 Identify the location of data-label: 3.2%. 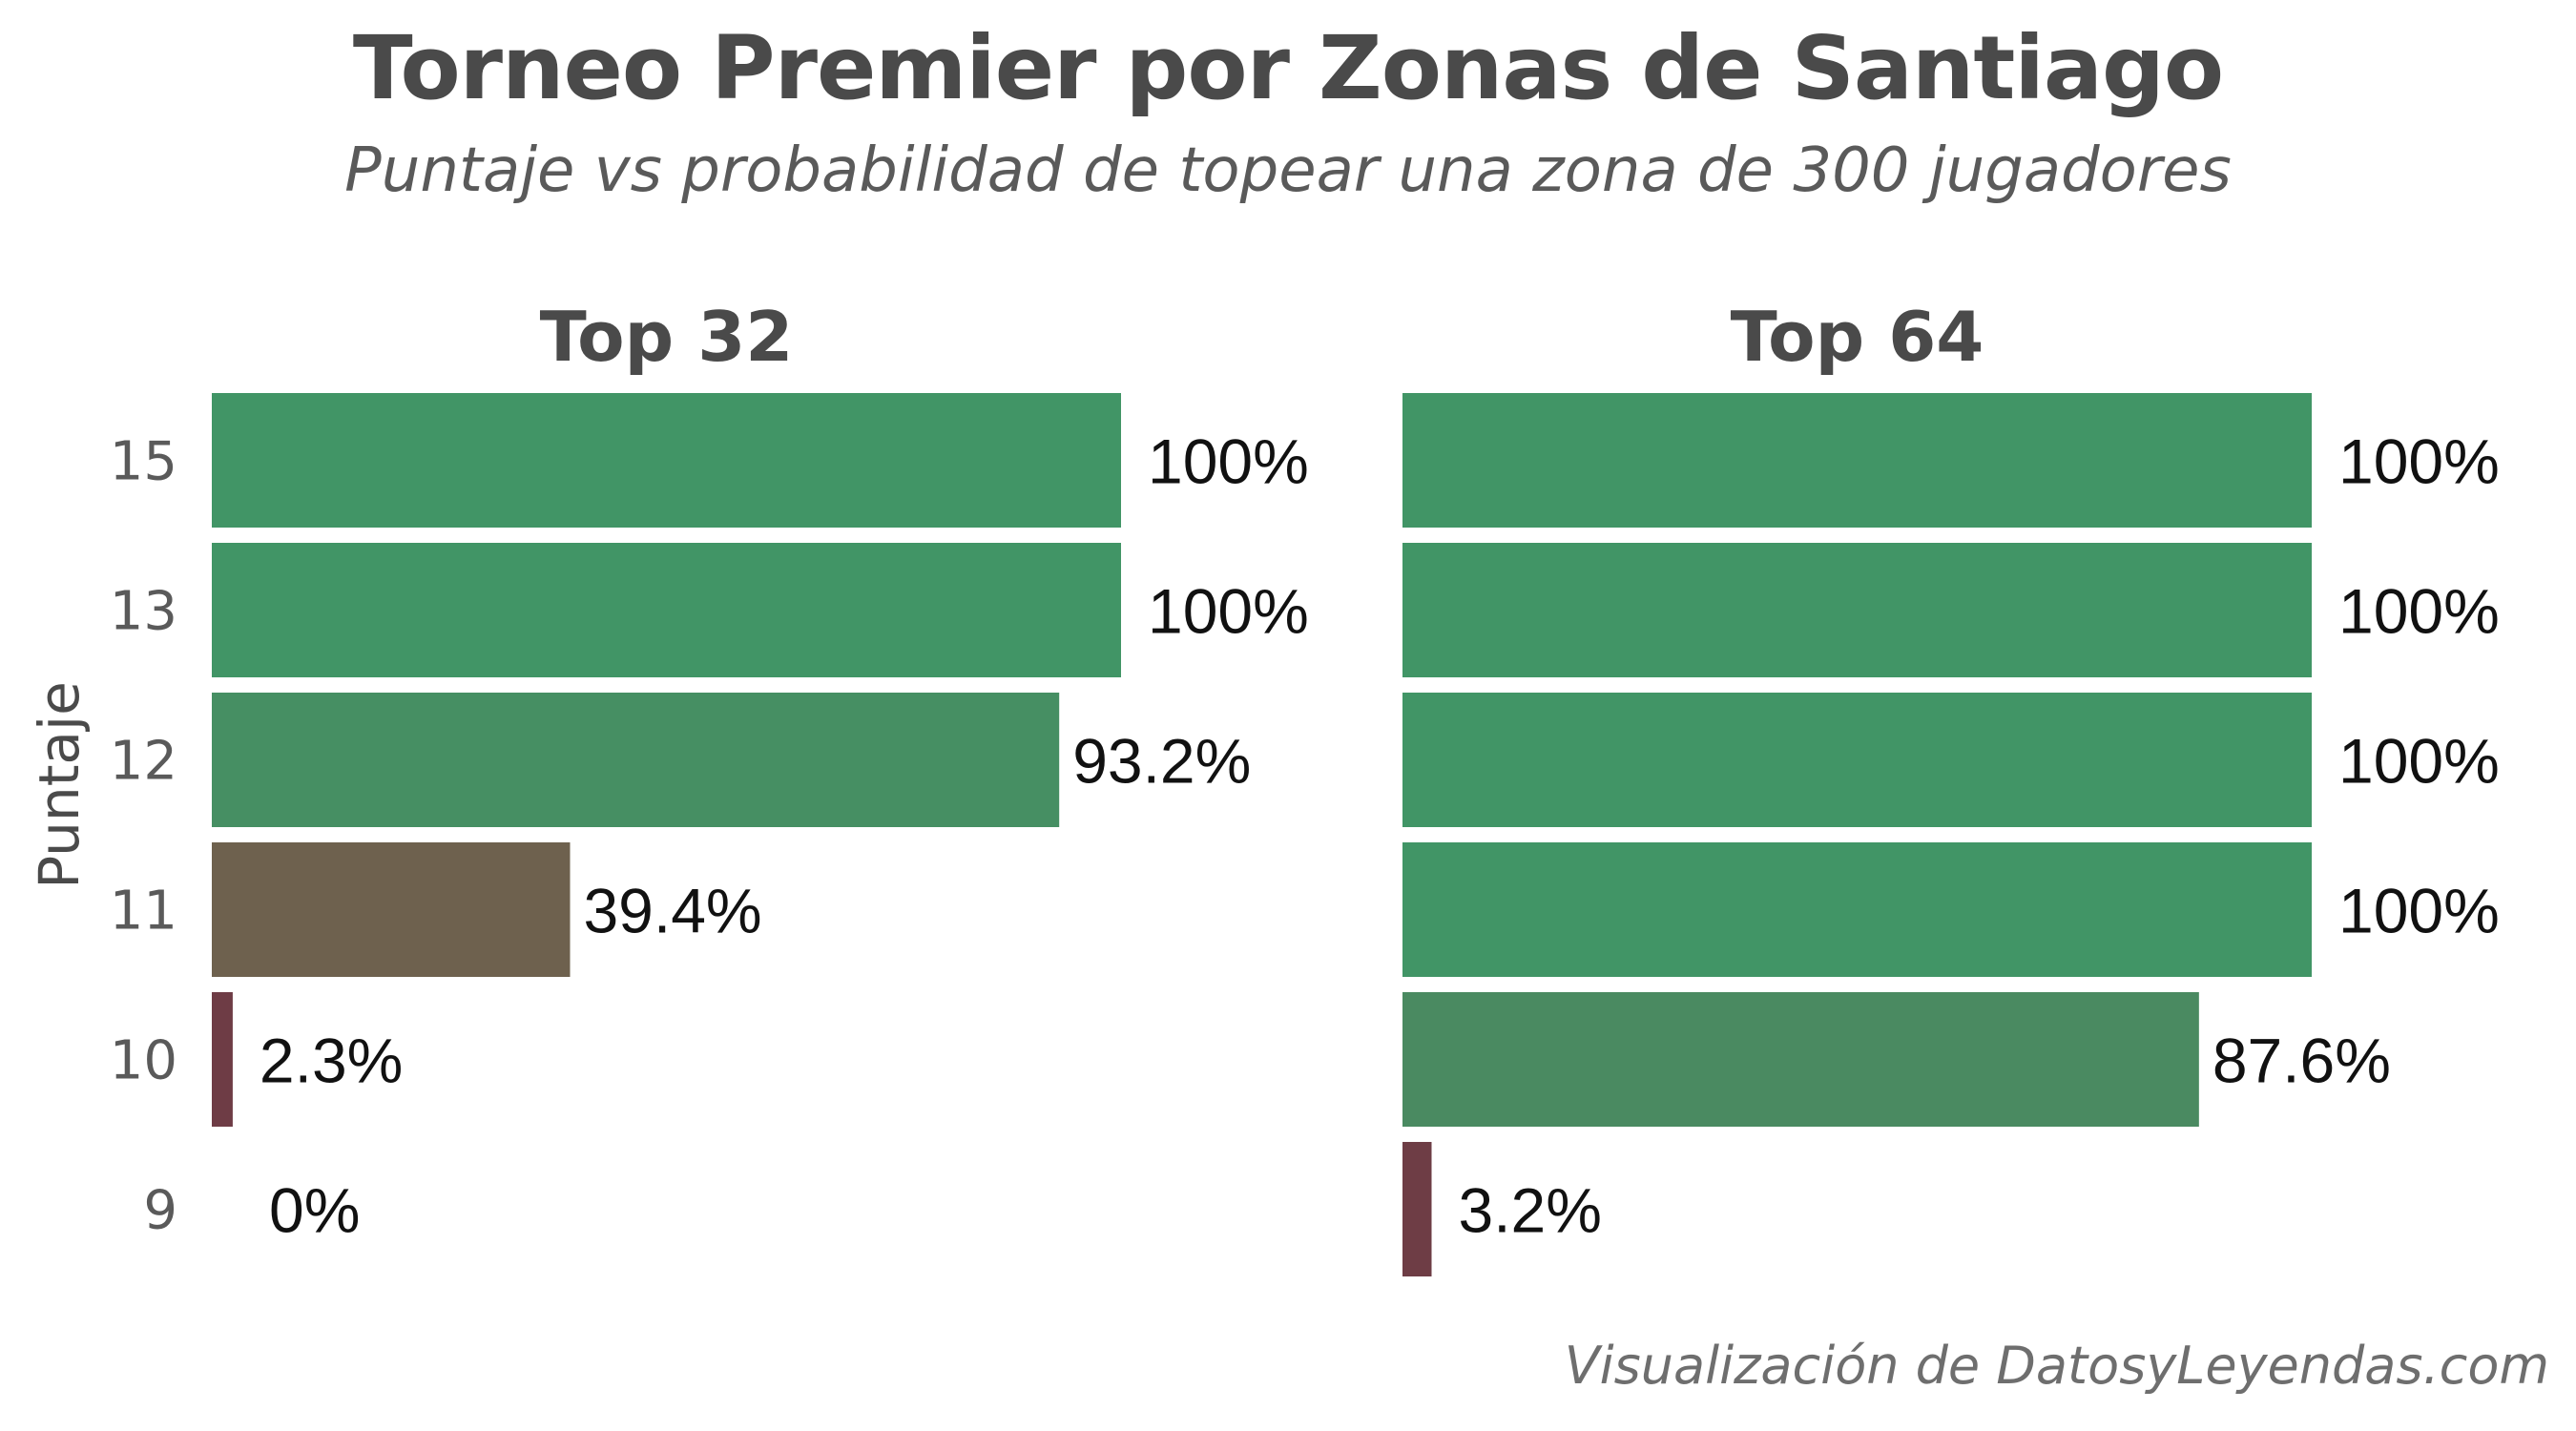
(1529, 1210).